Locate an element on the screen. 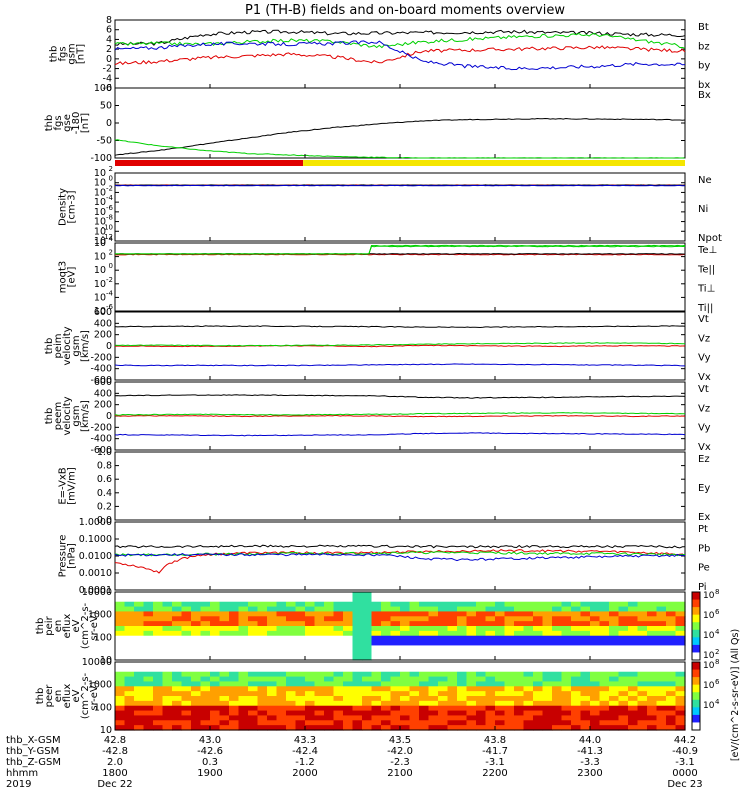  y-tick-label: 400 is located at coordinates (103, 393).